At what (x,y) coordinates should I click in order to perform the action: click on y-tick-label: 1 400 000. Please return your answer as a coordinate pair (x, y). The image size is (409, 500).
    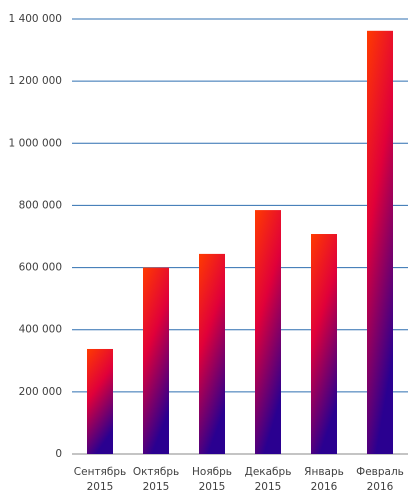
    Looking at the image, I should click on (35, 19).